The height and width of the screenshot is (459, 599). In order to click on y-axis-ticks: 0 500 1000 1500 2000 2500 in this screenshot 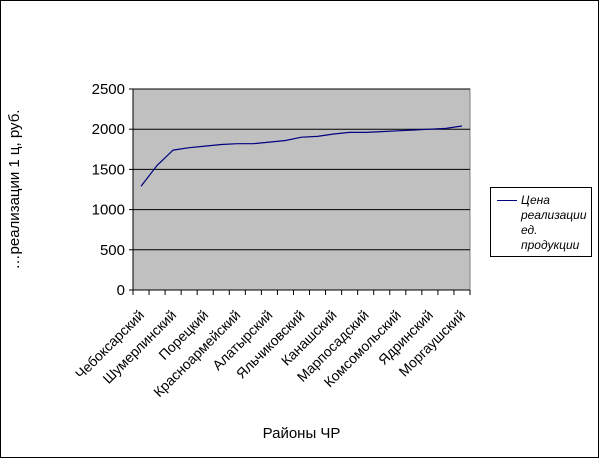, I will do `click(112, 190)`.